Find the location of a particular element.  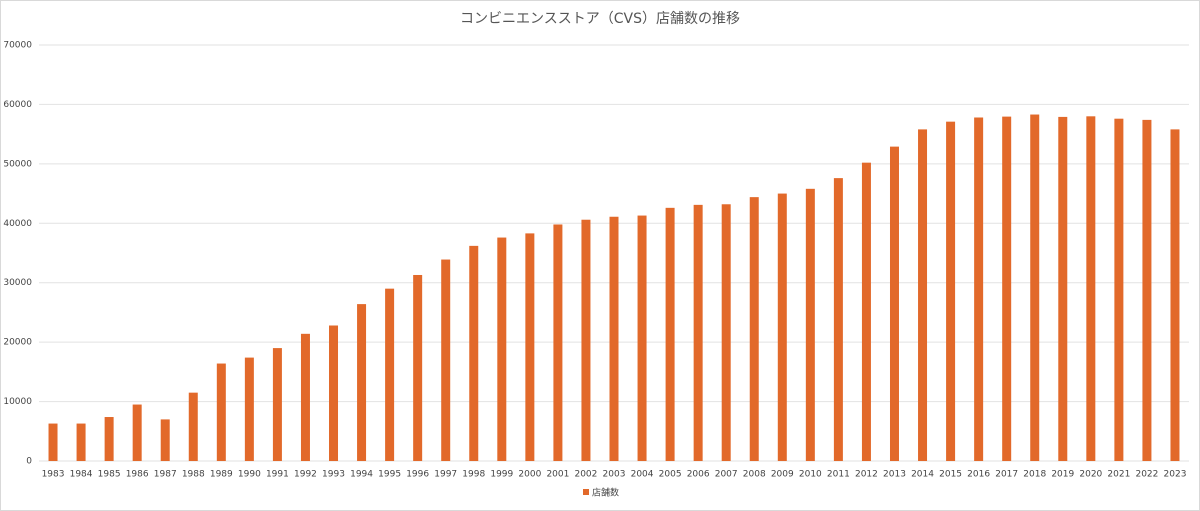

y-tick-label: 50000 is located at coordinates (17, 164).